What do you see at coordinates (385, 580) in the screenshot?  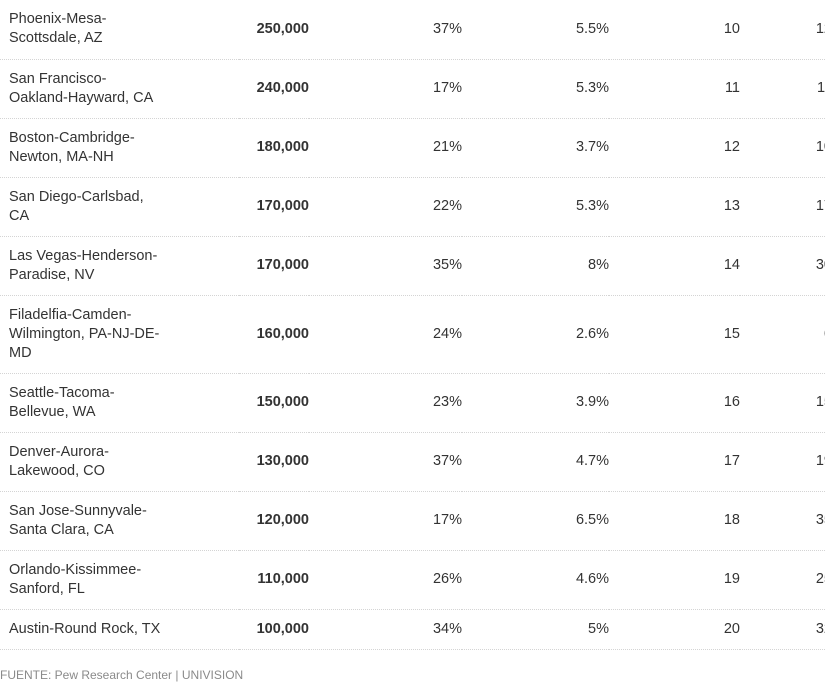 I see `share-cell: 26%` at bounding box center [385, 580].